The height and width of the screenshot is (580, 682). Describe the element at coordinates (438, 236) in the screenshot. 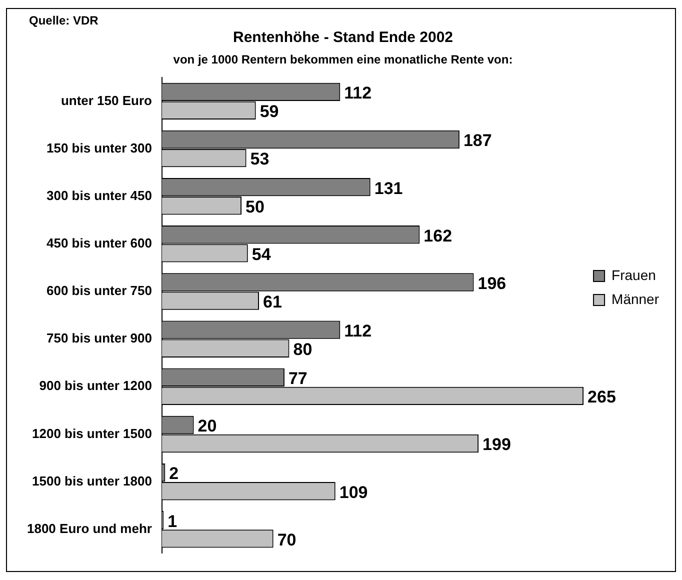

I see `data-label: 162` at that location.